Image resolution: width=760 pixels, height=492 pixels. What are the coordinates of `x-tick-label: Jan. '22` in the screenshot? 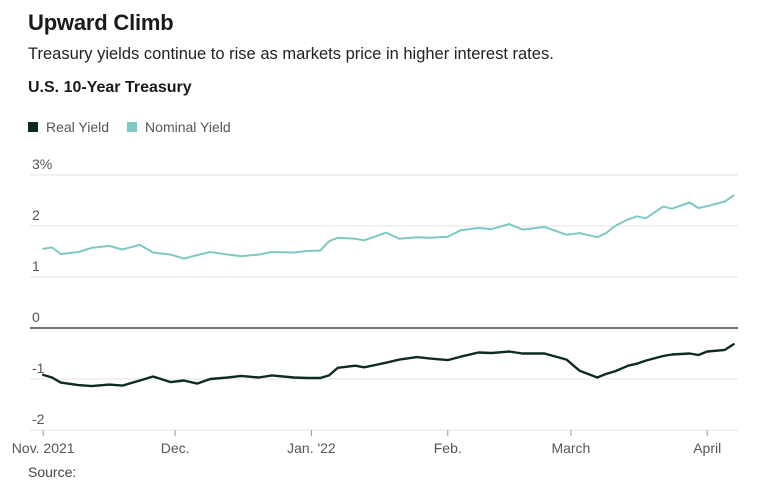 It's located at (311, 448).